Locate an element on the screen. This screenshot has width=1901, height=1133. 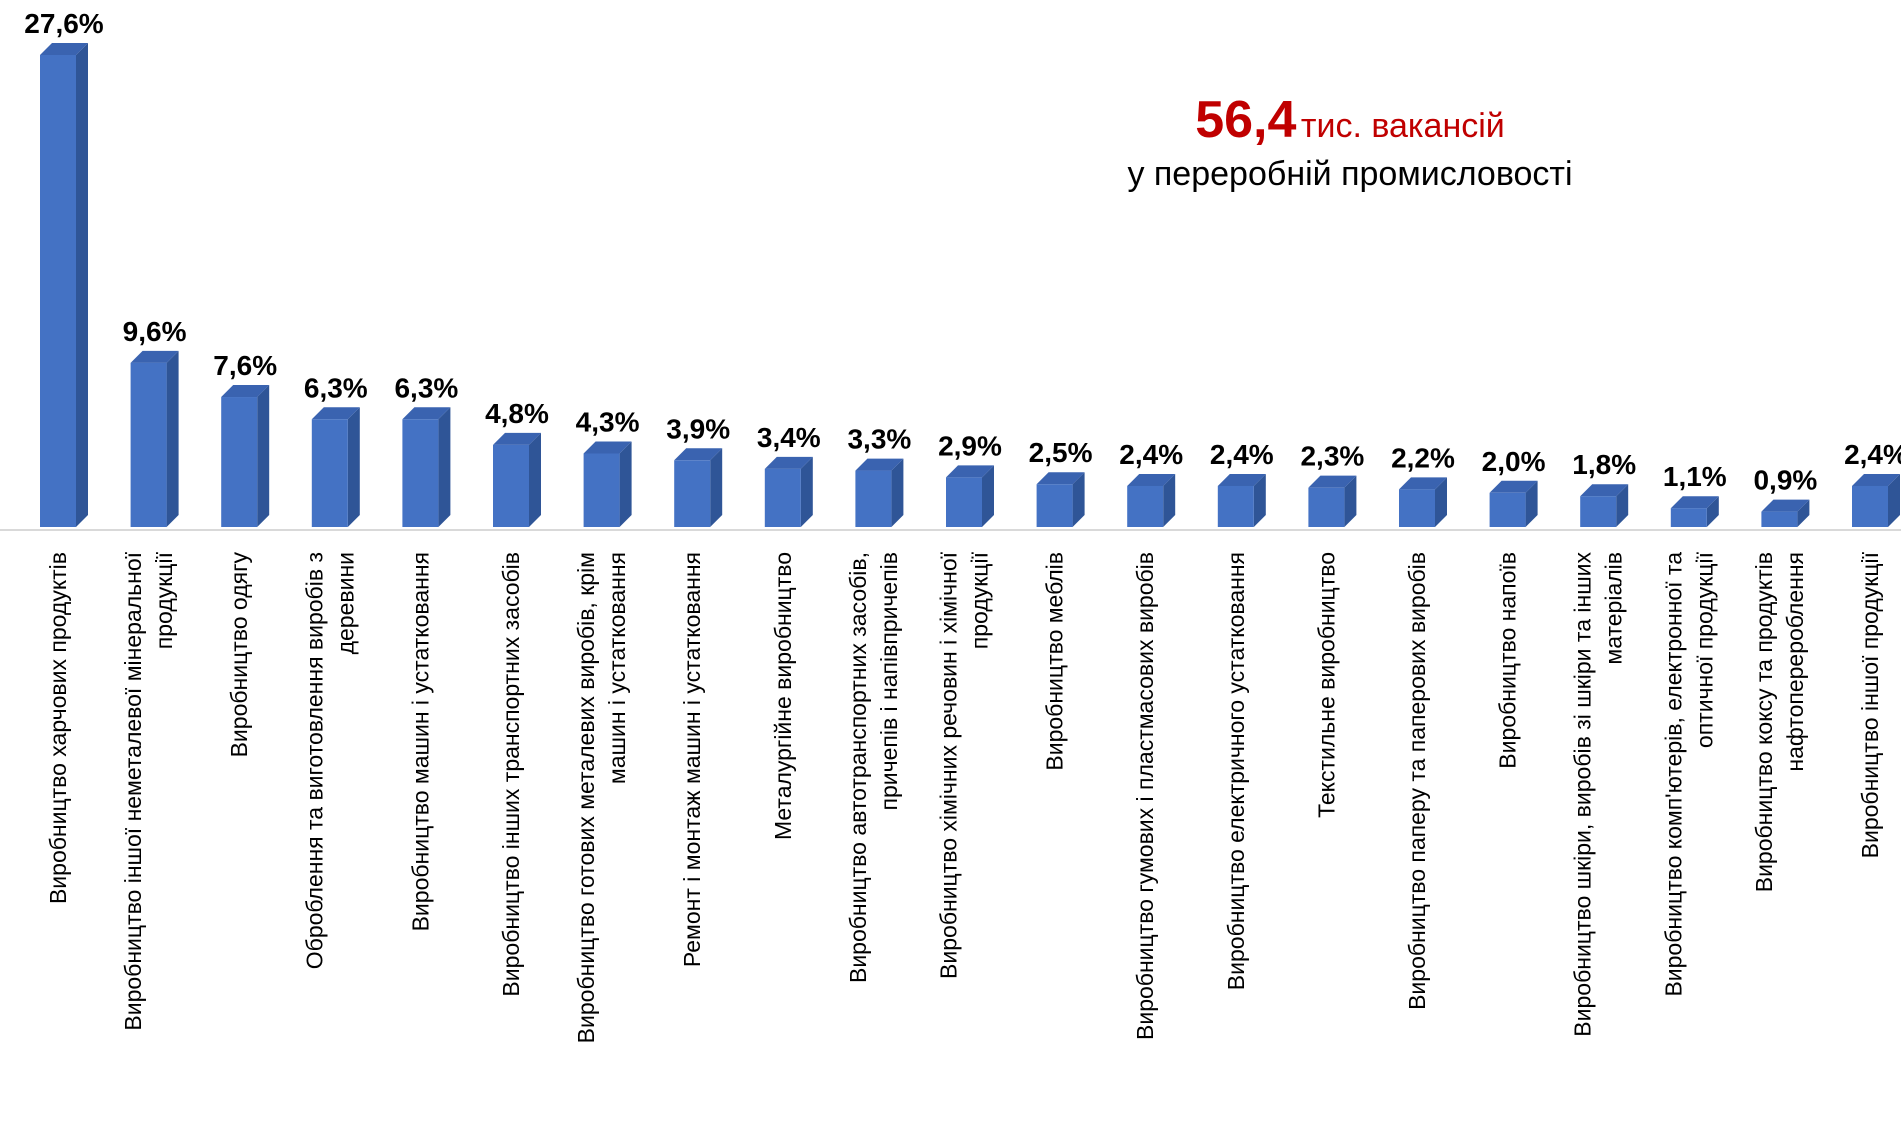
value-label: 3,4% is located at coordinates (789, 437).